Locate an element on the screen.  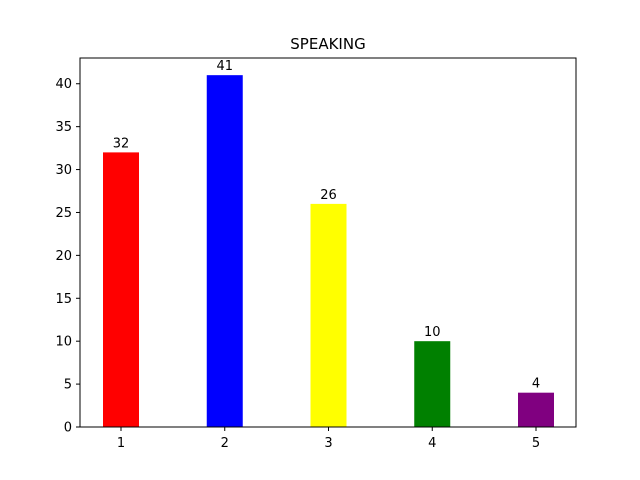
y-tick-label-15: 15 is located at coordinates (63, 299).